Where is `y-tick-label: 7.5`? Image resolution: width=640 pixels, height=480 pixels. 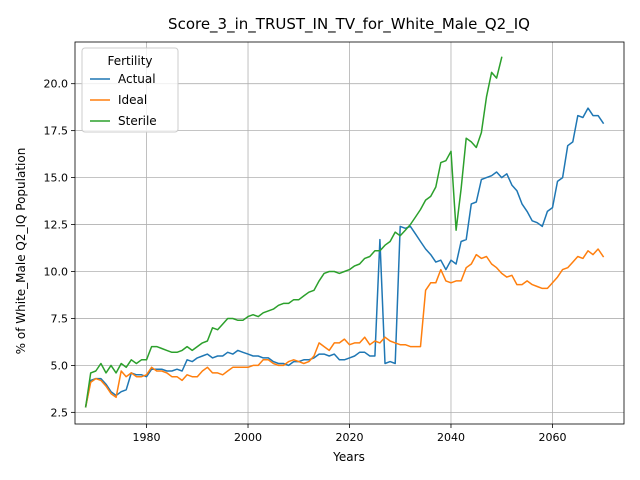
y-tick-label: 7.5 is located at coordinates (60, 318).